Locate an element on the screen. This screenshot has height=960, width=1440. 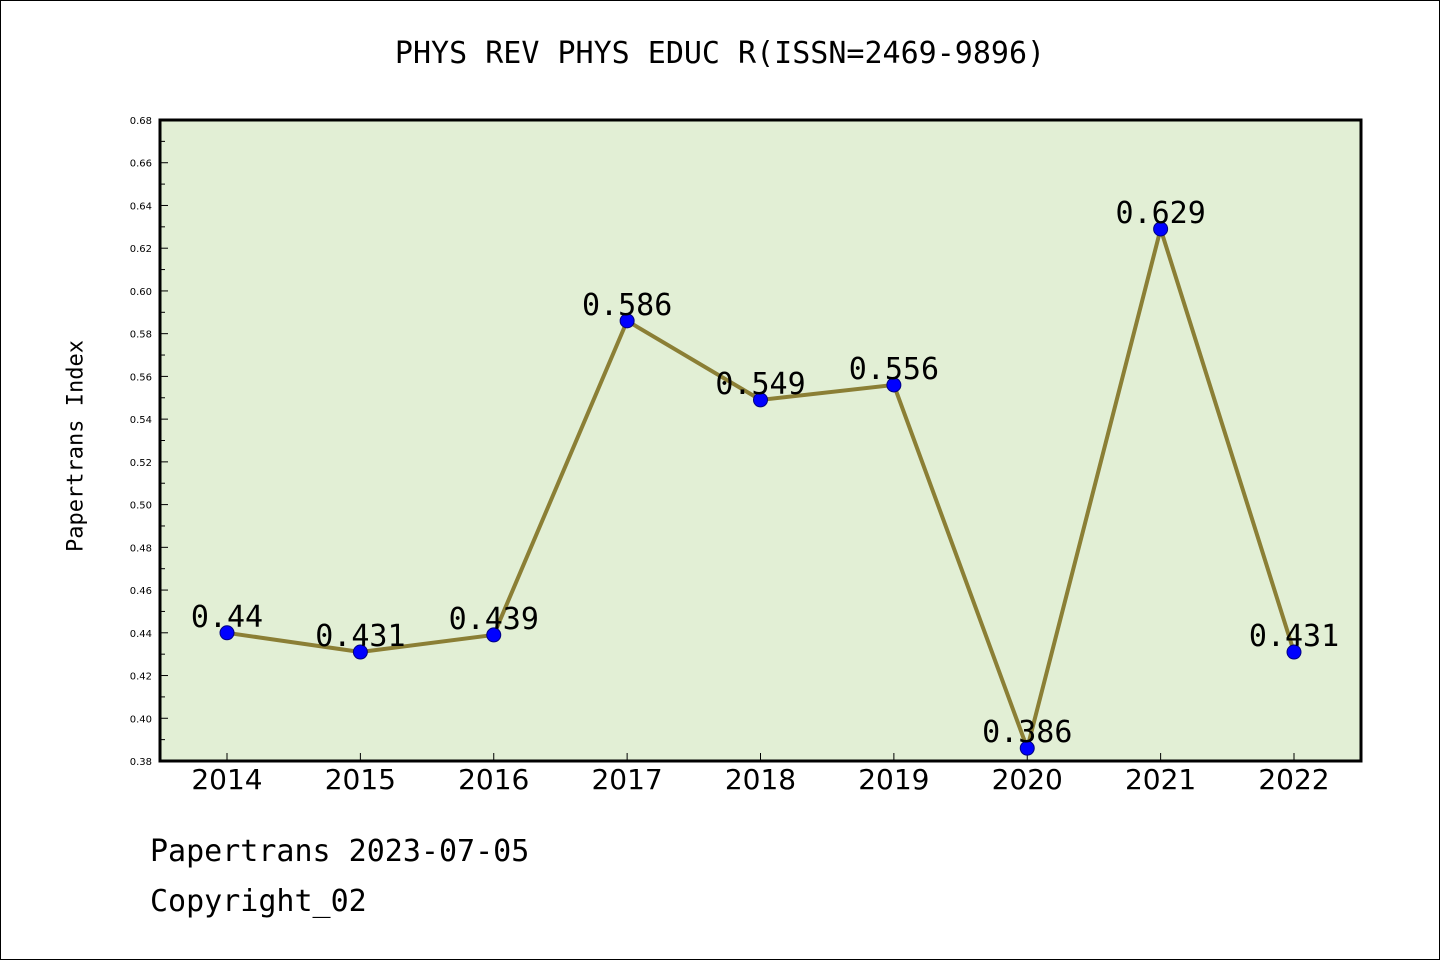
x-tick-label: 2015 is located at coordinates (360, 779).